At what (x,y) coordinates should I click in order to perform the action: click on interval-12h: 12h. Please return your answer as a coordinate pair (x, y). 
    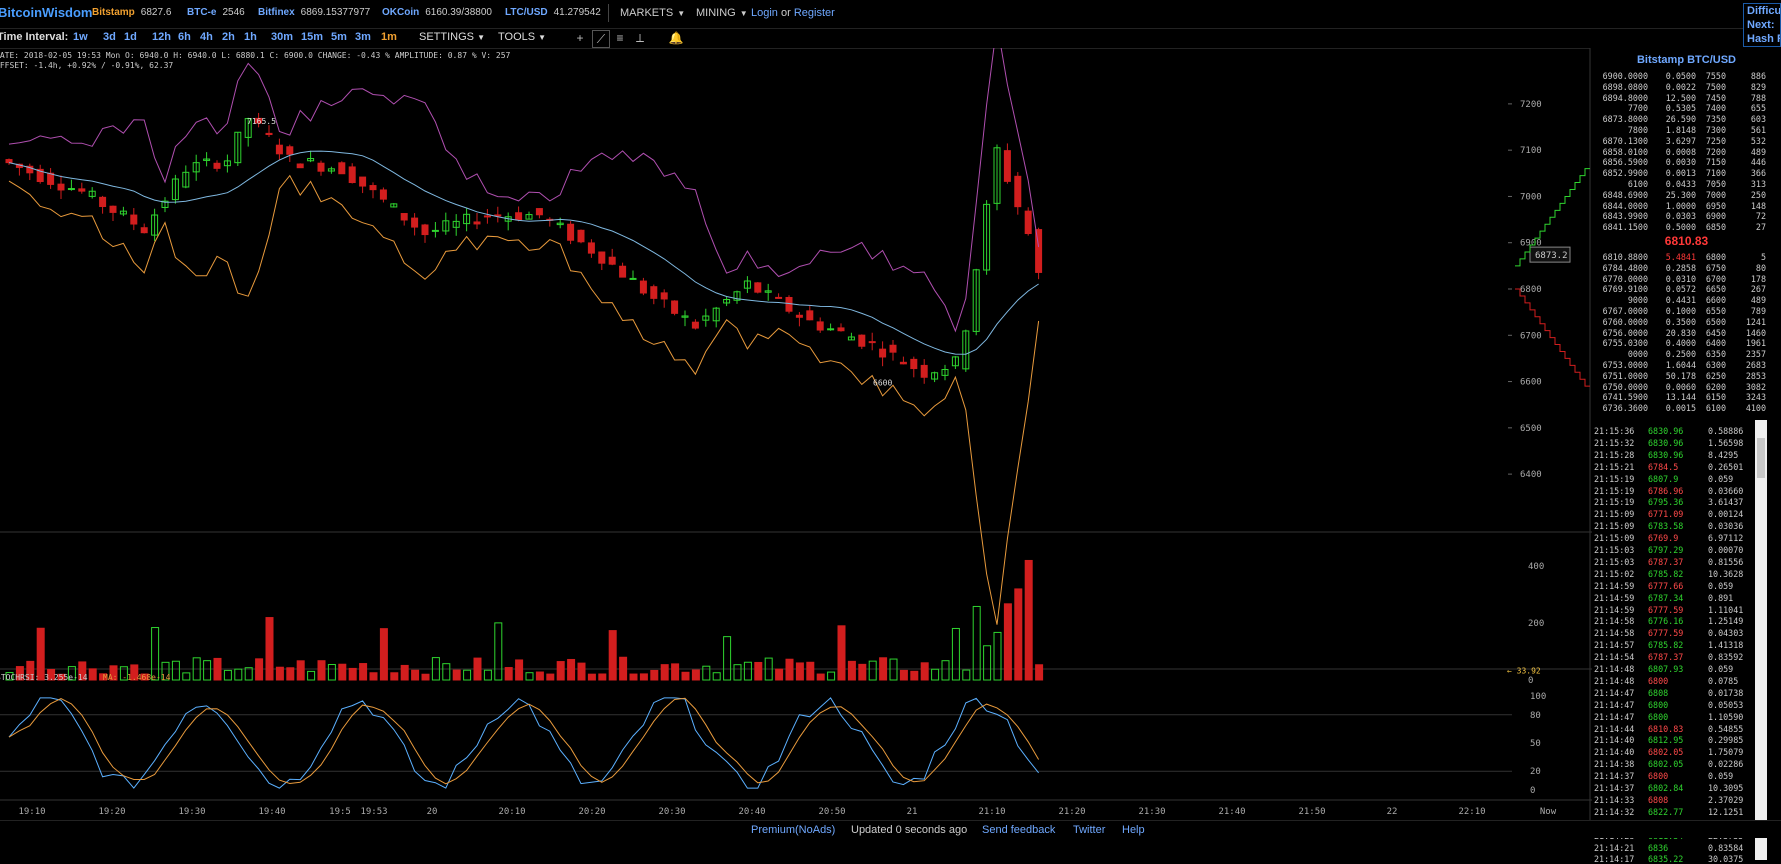
    Looking at the image, I should click on (161, 37).